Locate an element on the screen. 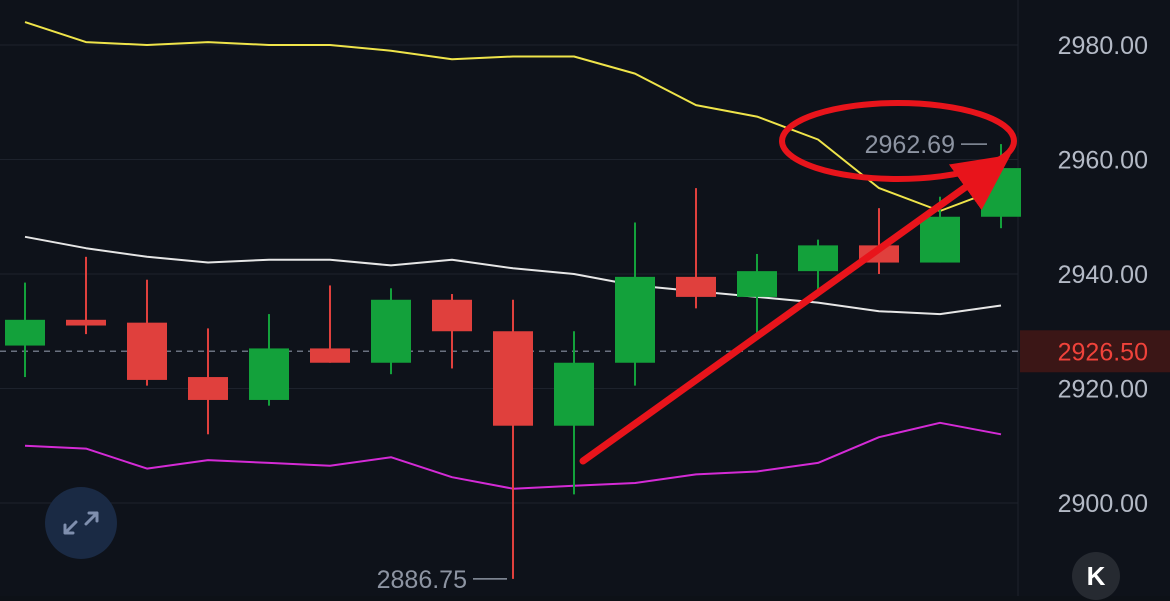 This screenshot has width=1170, height=601. collapse-left-icon: K is located at coordinates (1096, 576).